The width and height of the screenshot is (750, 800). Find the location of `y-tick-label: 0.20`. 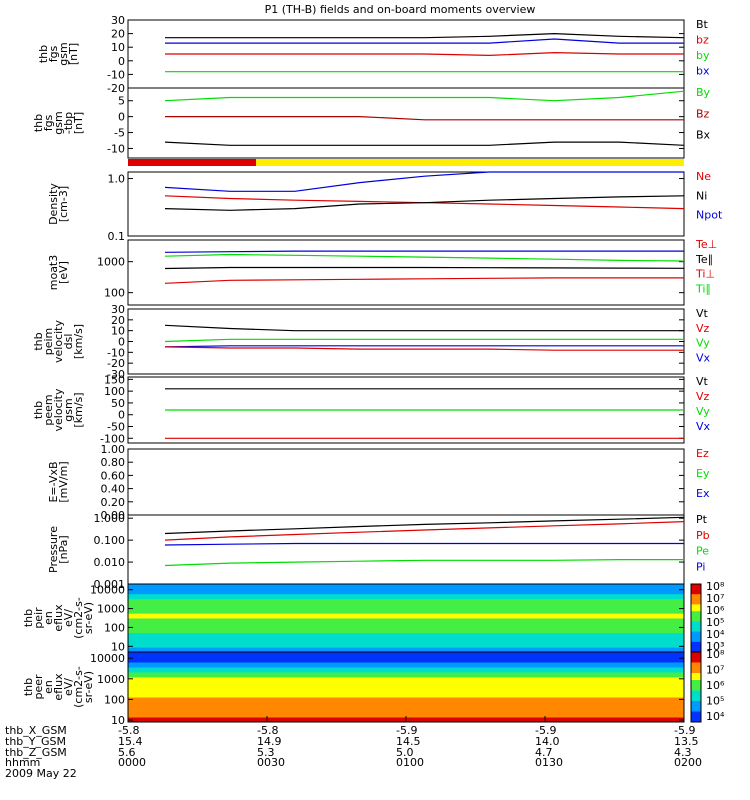

y-tick-label: 0.20 is located at coordinates (113, 502).